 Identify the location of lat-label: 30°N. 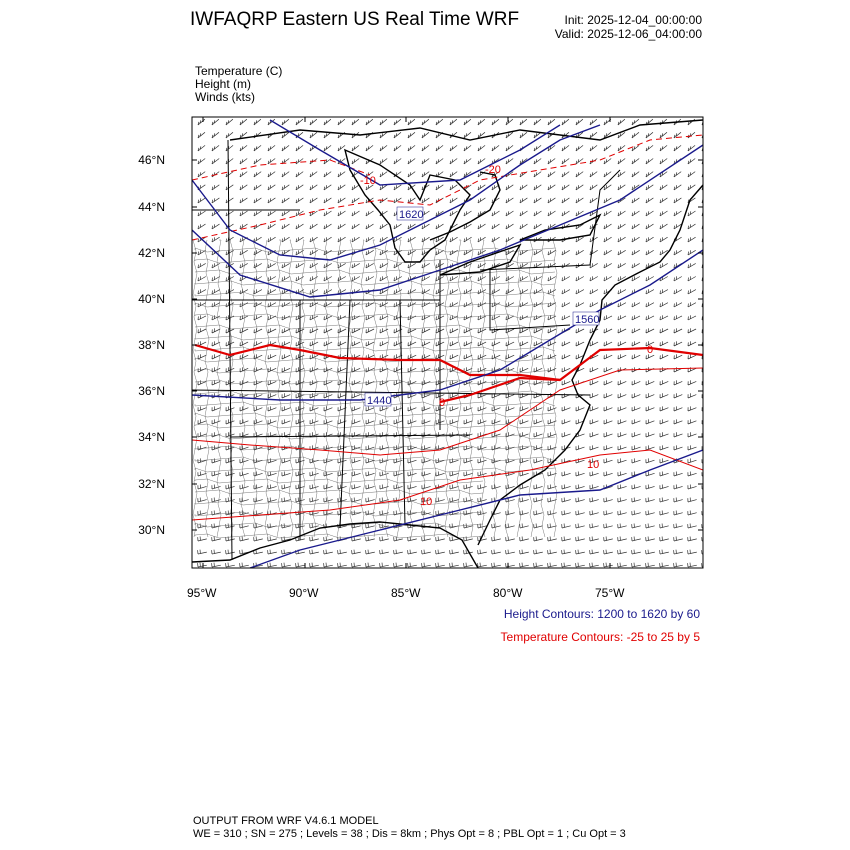
(151, 530).